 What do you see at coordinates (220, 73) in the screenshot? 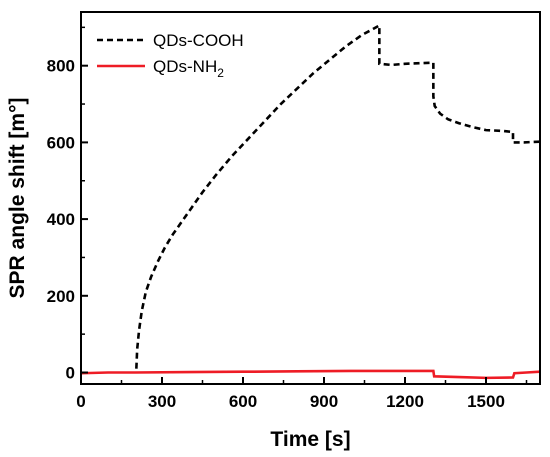
I see `legend-label-qds-nh2-subscript: 2` at bounding box center [220, 73].